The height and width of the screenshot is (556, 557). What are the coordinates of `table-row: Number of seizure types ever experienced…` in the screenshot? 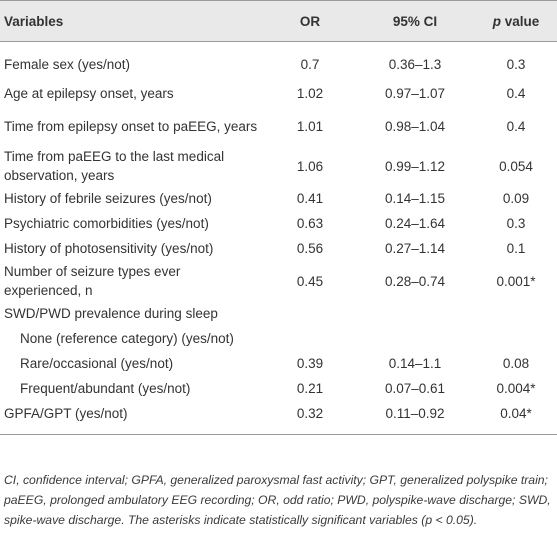 It's located at (278, 281).